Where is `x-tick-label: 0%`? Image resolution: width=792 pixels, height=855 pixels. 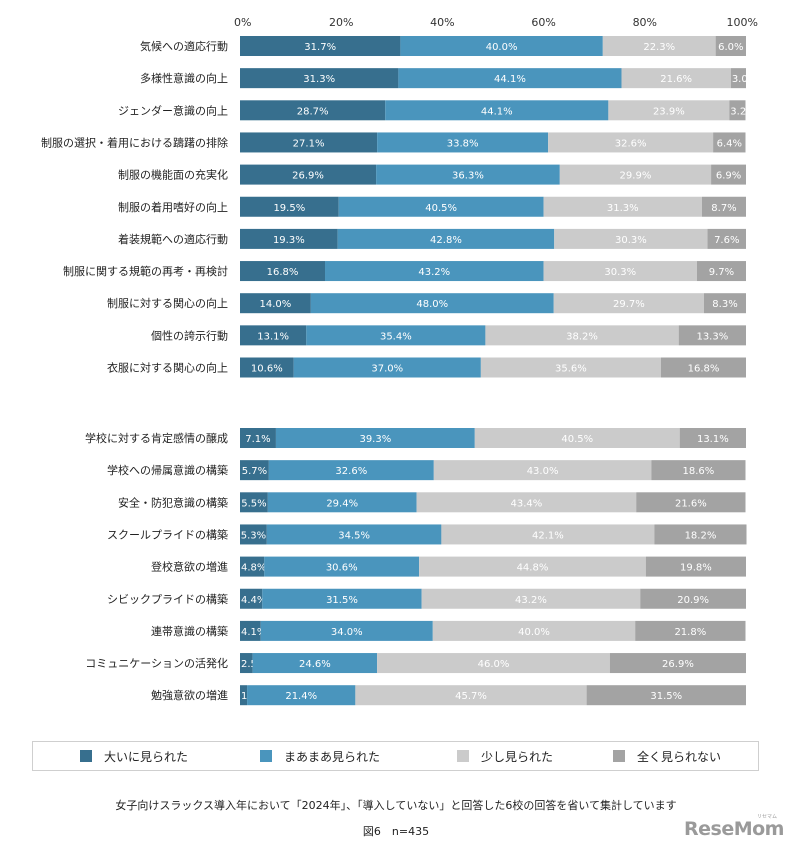 x-tick-label: 0% is located at coordinates (242, 22).